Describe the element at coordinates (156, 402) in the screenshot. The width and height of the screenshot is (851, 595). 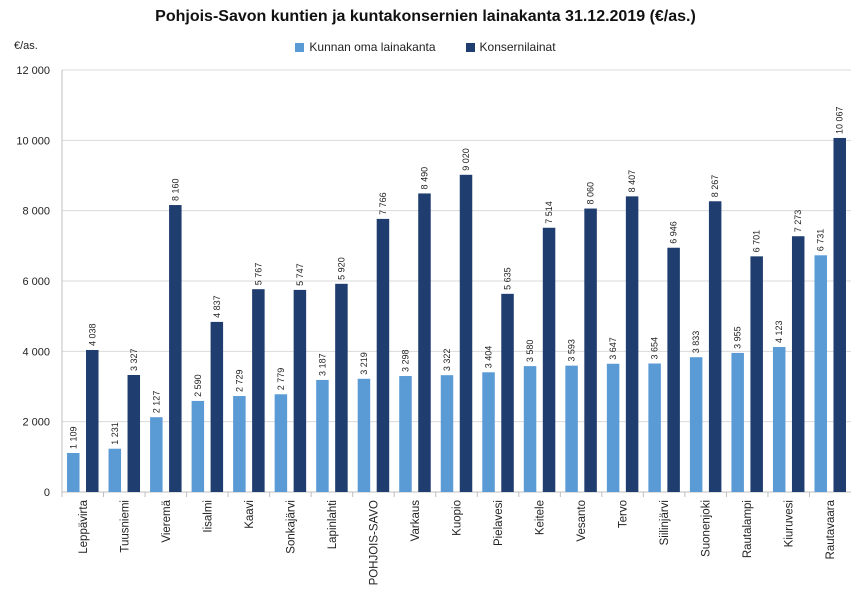
I see `data-label: 2 127` at that location.